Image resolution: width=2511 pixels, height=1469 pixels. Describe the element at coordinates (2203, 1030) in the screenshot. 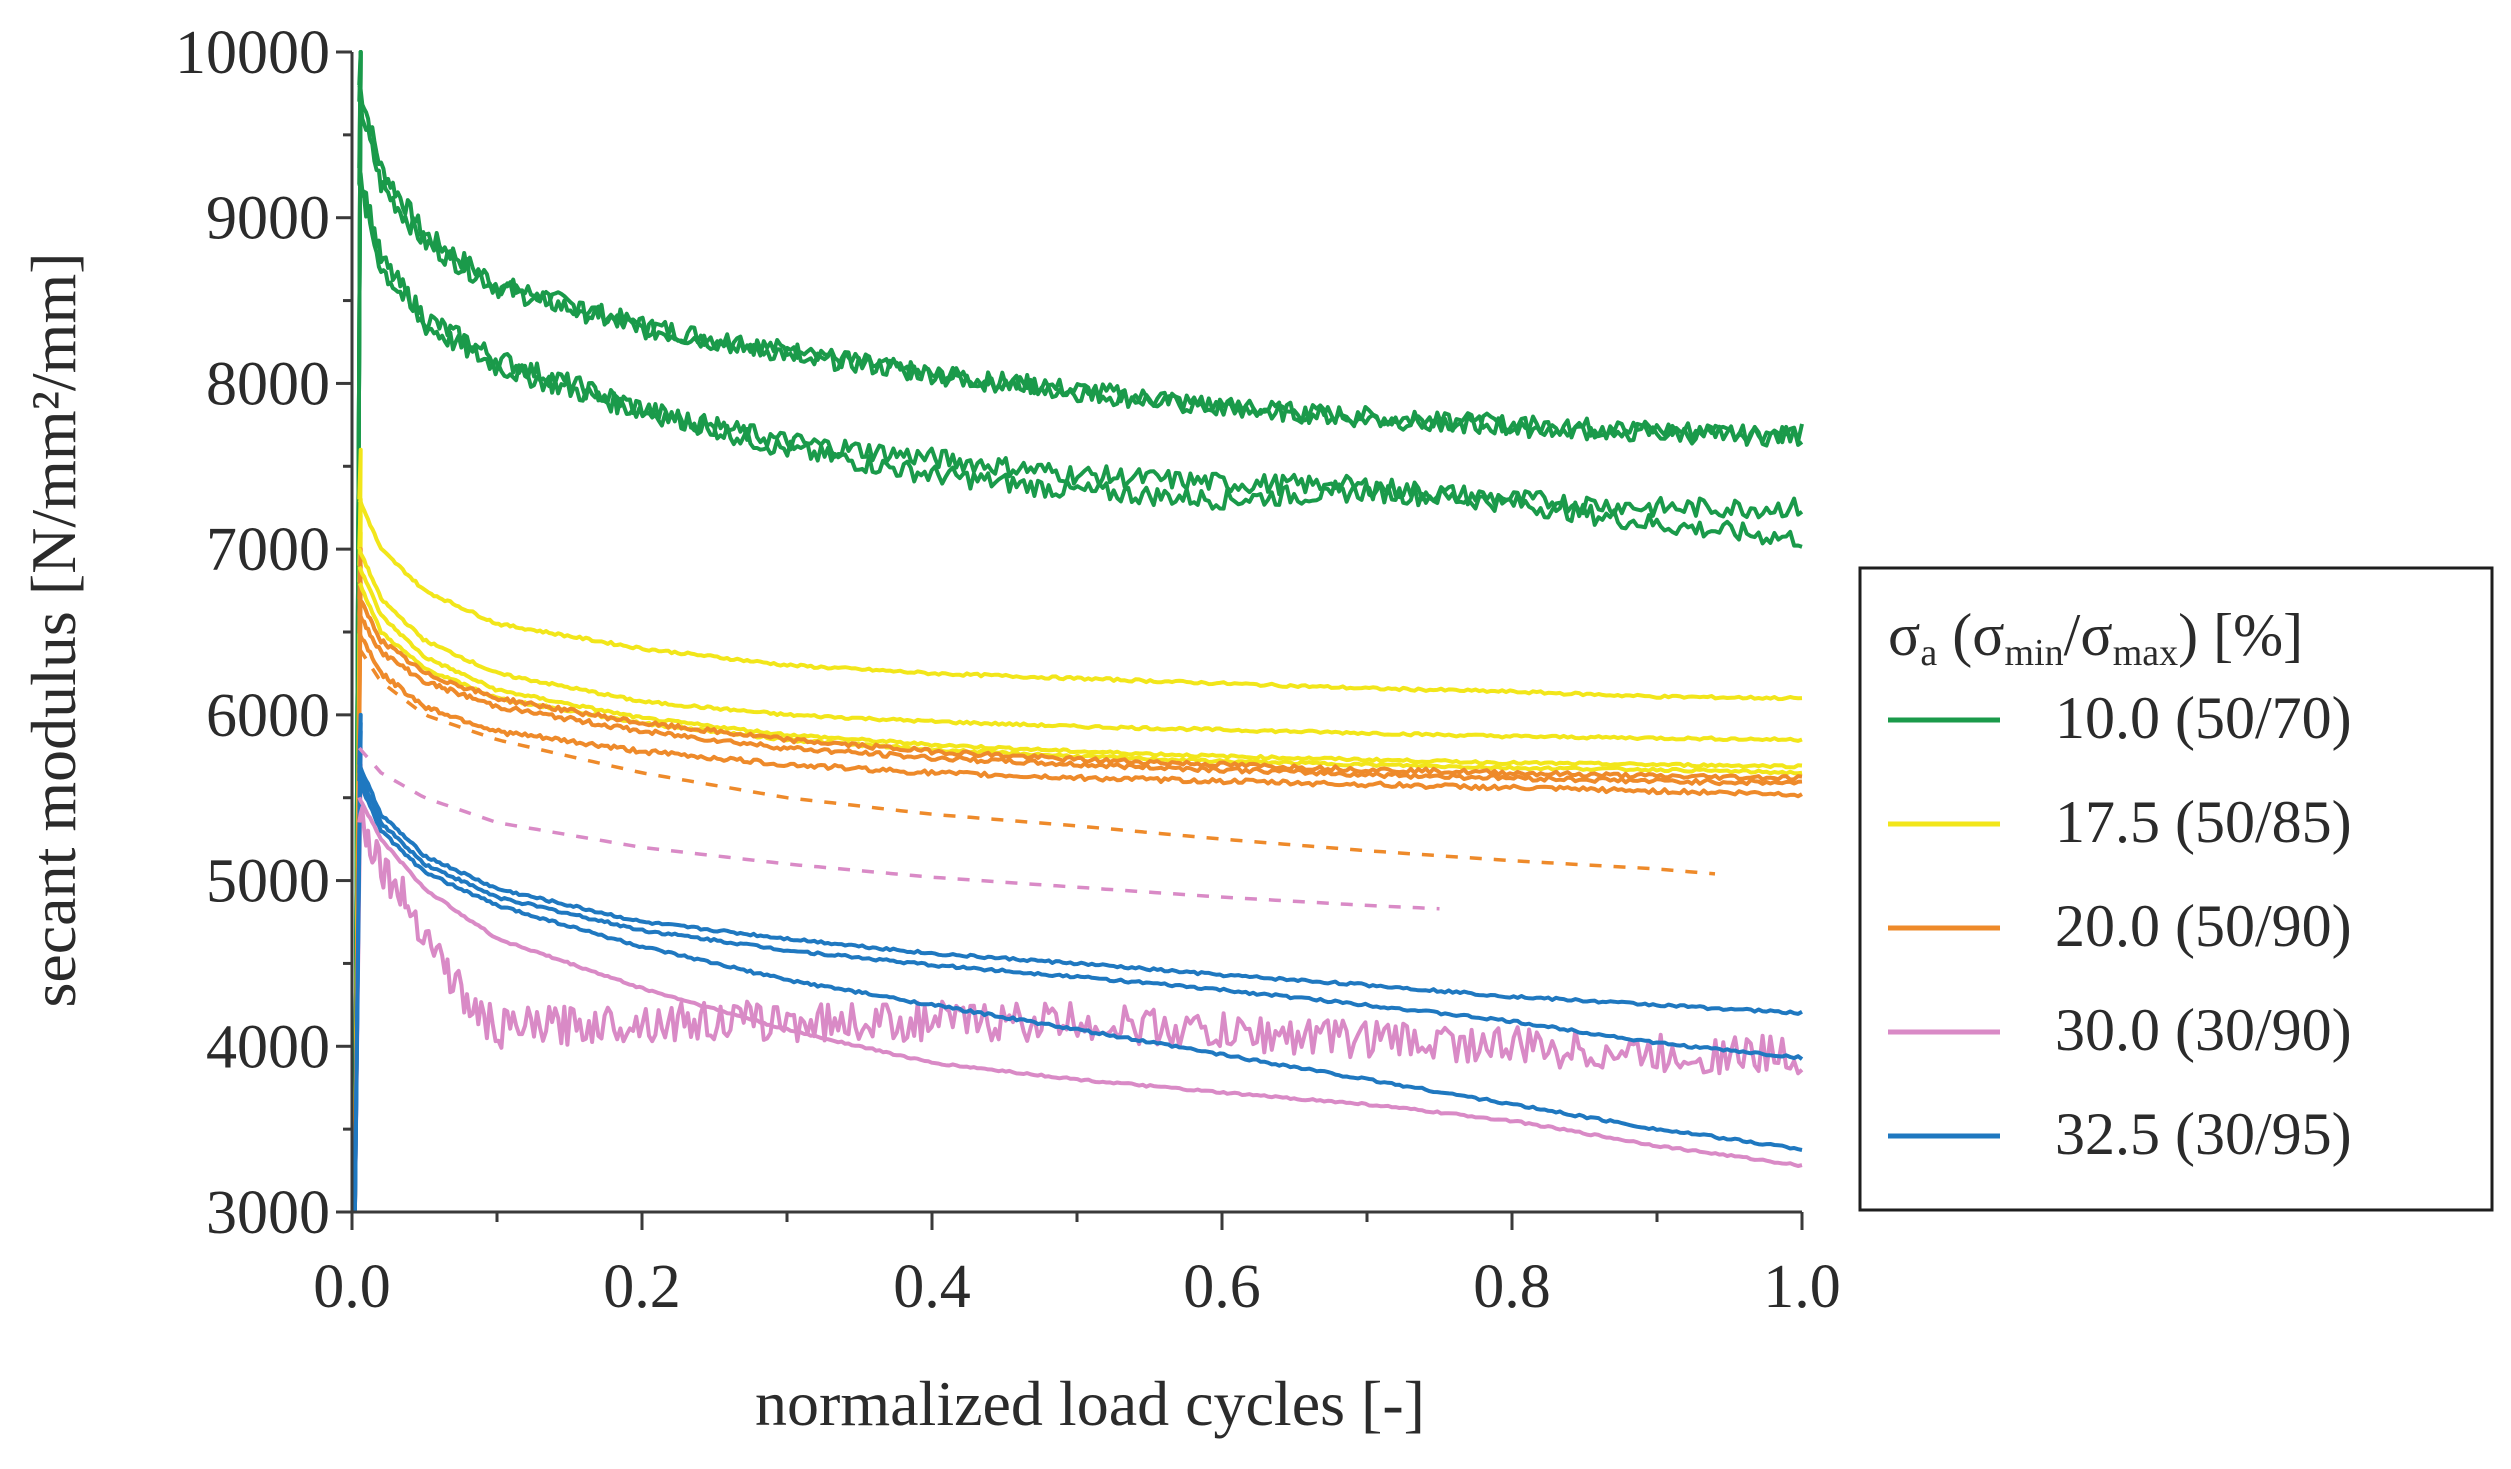

I see `legend-entry-label: 30.0 (30/90)` at that location.